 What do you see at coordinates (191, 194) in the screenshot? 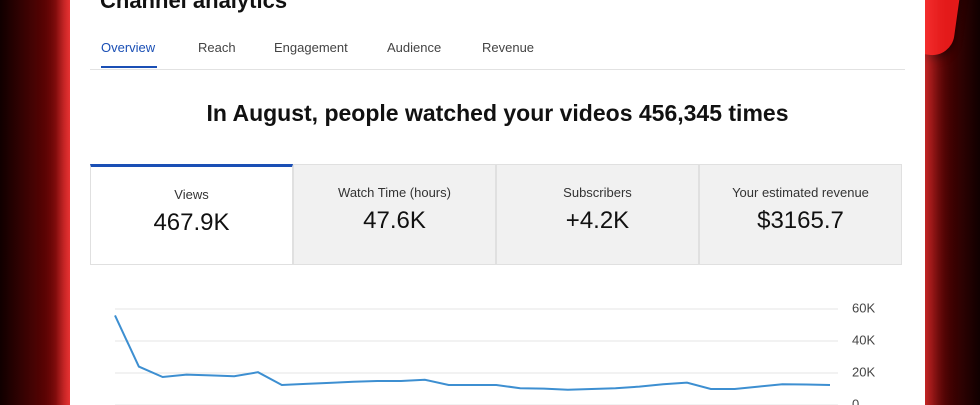
I see `metric-label: Views` at bounding box center [191, 194].